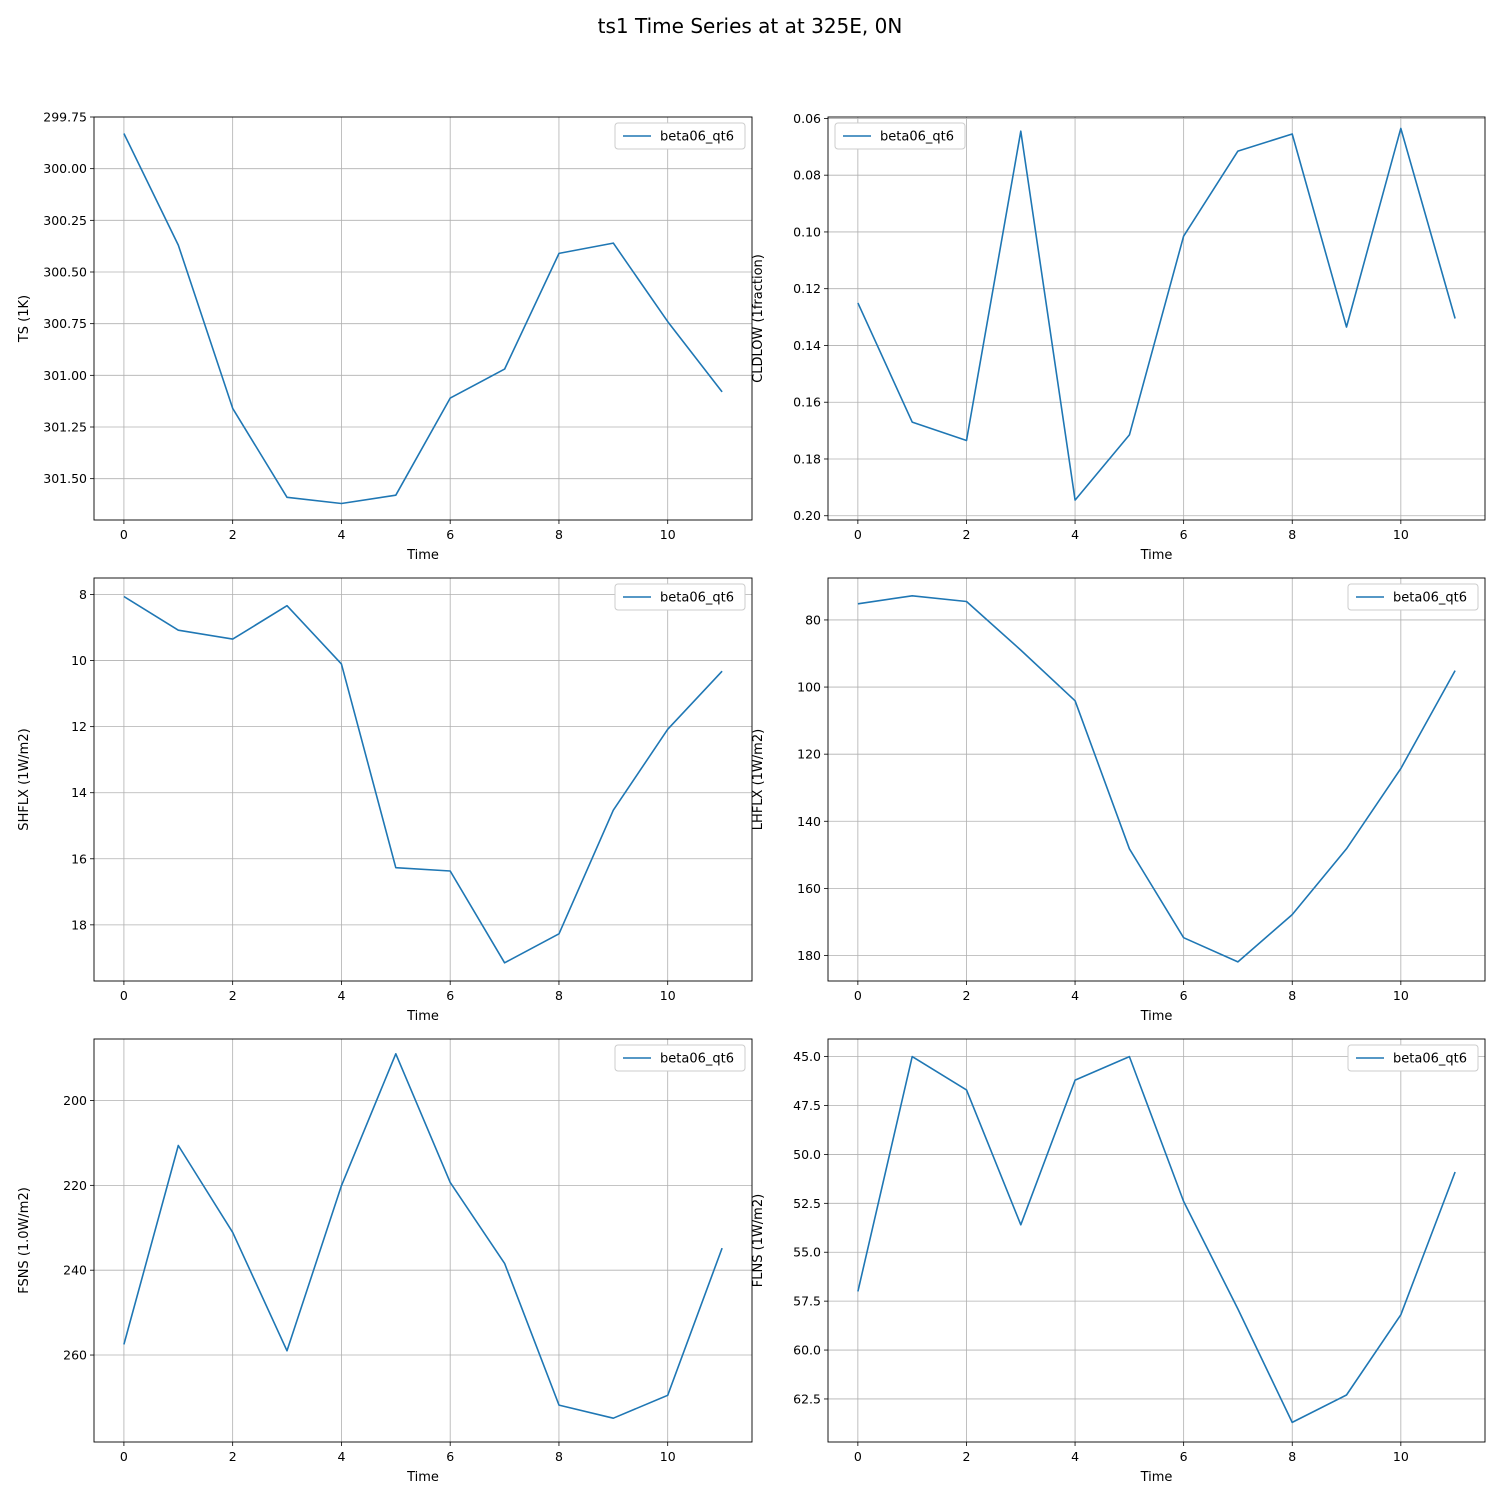 The image size is (1500, 1500). Describe the element at coordinates (65, 375) in the screenshot. I see `y-tick-label: 301.00` at that location.